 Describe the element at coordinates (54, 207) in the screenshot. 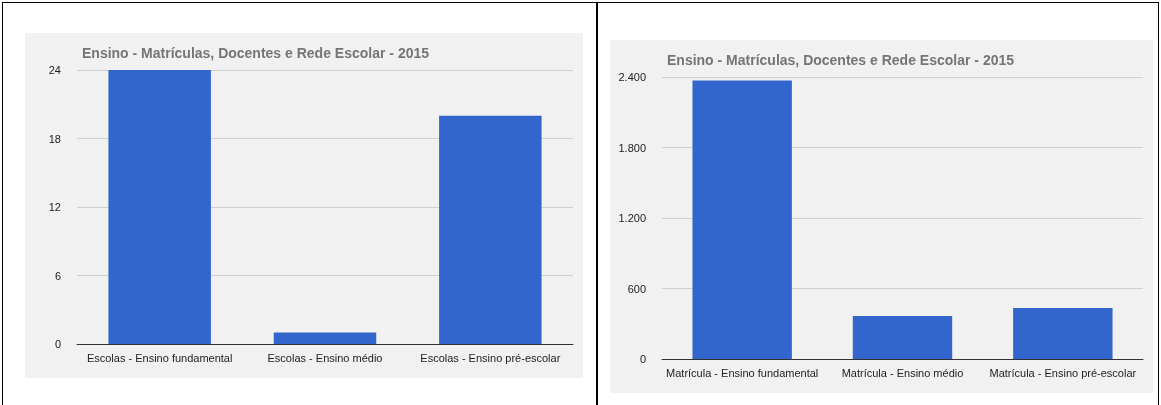

I see `y-tick-label: 12` at that location.